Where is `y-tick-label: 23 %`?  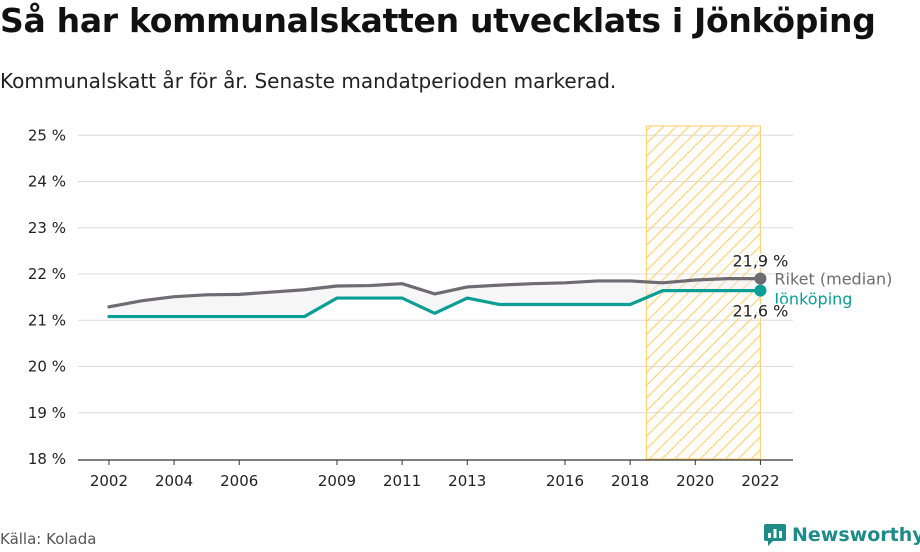 y-tick-label: 23 % is located at coordinates (47, 228).